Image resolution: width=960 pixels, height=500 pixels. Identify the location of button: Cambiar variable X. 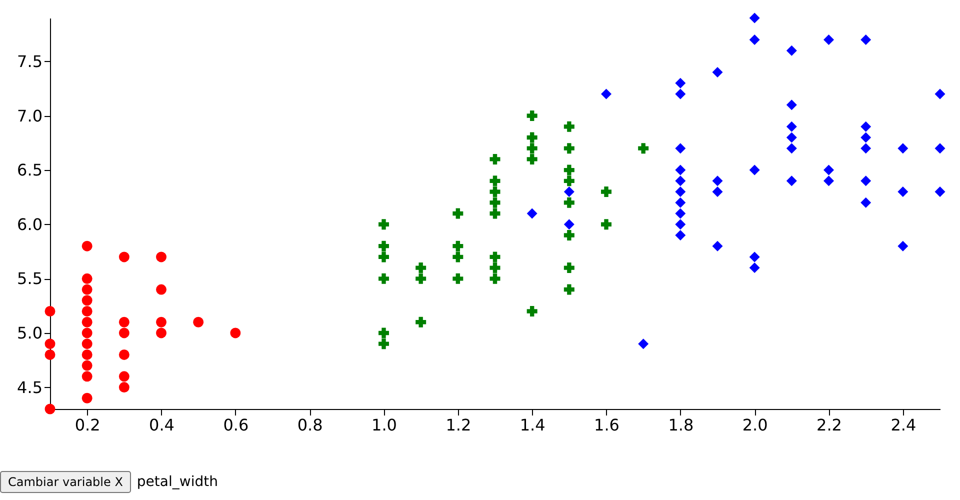
(65, 482).